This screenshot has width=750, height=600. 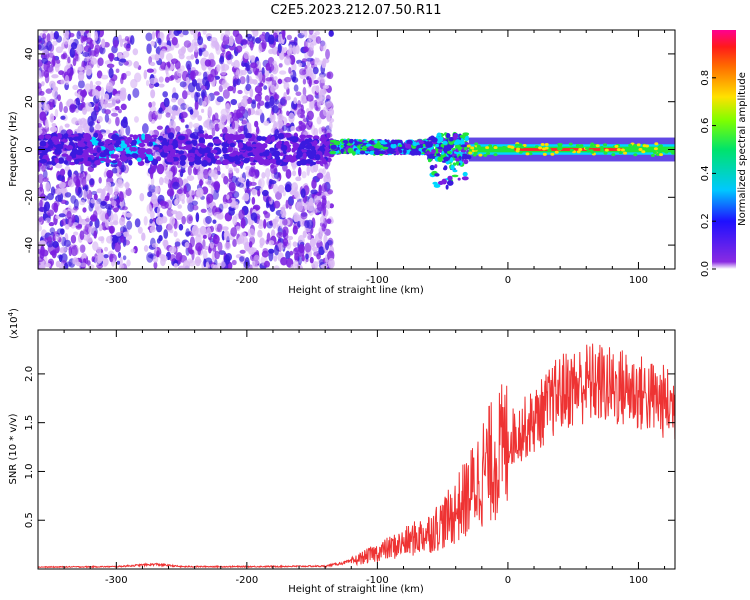 I want to click on y-tick-label: 2.0, so click(x=29, y=374).